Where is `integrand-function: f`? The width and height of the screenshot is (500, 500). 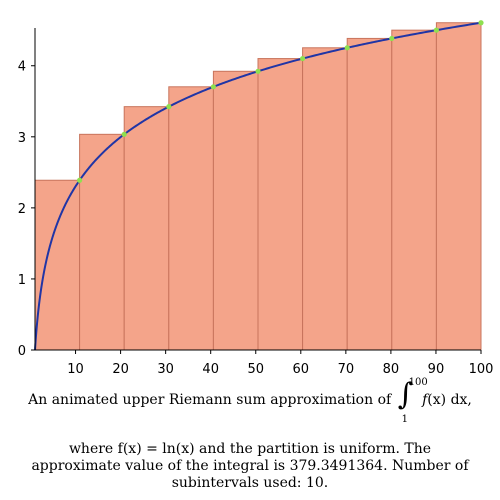
integrand-function: f is located at coordinates (425, 400).